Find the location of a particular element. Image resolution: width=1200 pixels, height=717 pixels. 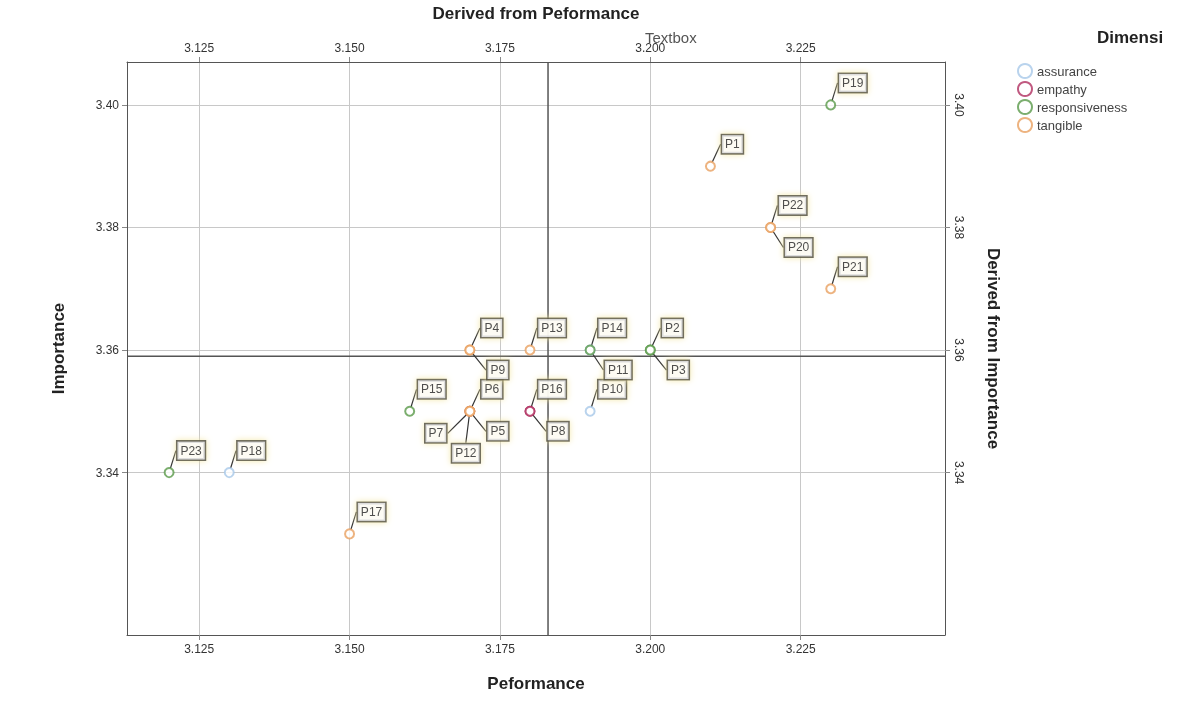

y2-tick-label: 3.40 is located at coordinates (959, 105).